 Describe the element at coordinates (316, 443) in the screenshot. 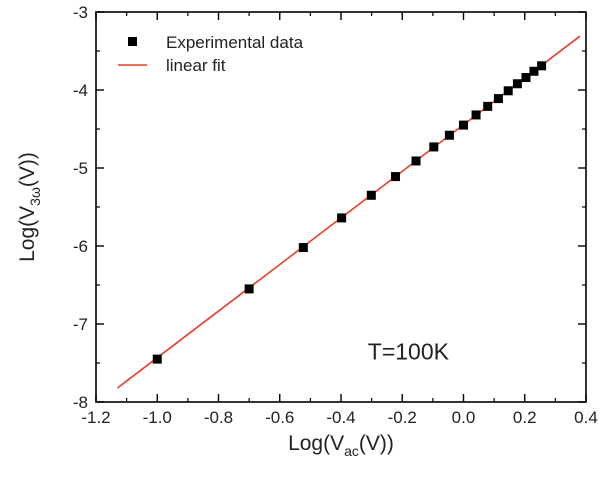

I see `x-axis-title-prefix: Log(V` at that location.